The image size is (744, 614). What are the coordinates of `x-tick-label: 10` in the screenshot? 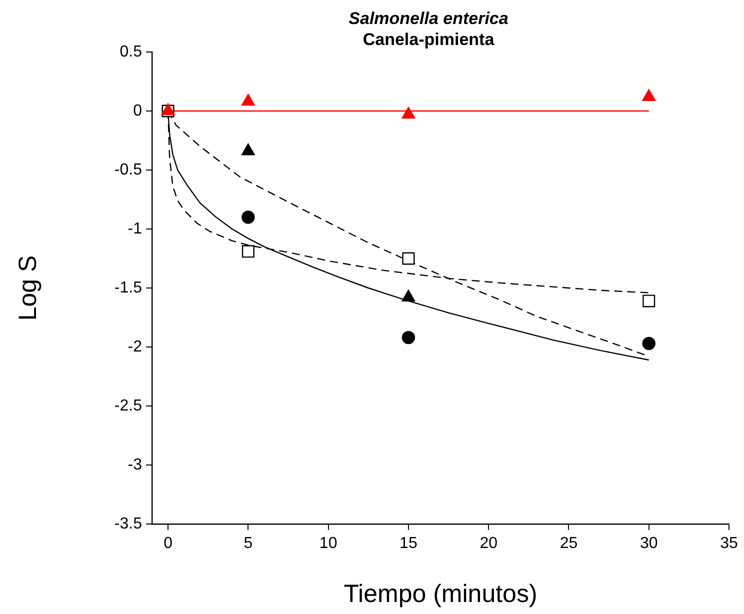 It's located at (328, 543).